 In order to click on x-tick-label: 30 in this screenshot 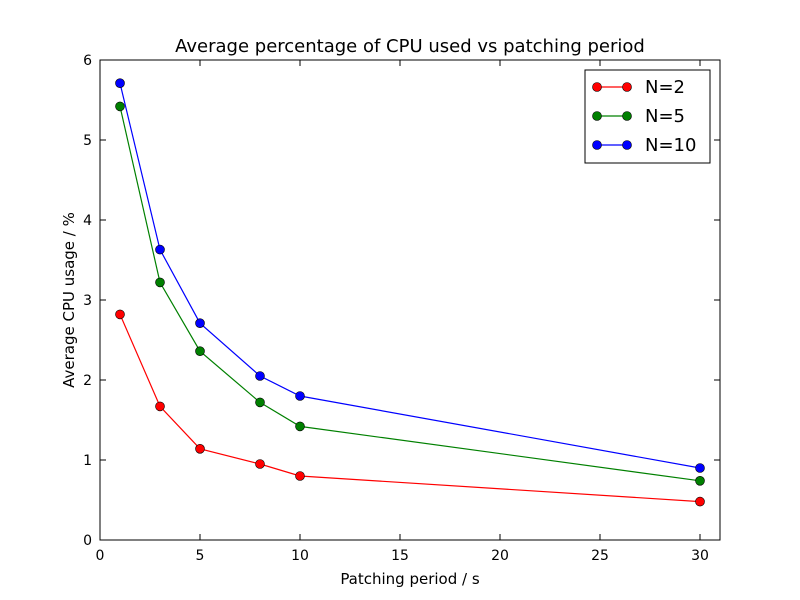, I will do `click(700, 556)`.